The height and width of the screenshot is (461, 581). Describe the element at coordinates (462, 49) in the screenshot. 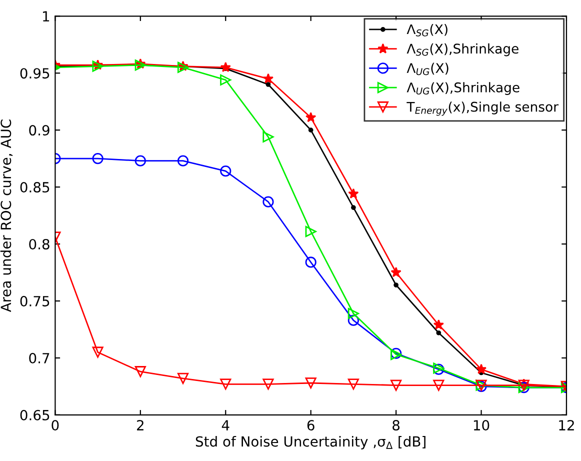

I see `legend-label: Λ$_{SG}$(X),Shrinkage` at that location.